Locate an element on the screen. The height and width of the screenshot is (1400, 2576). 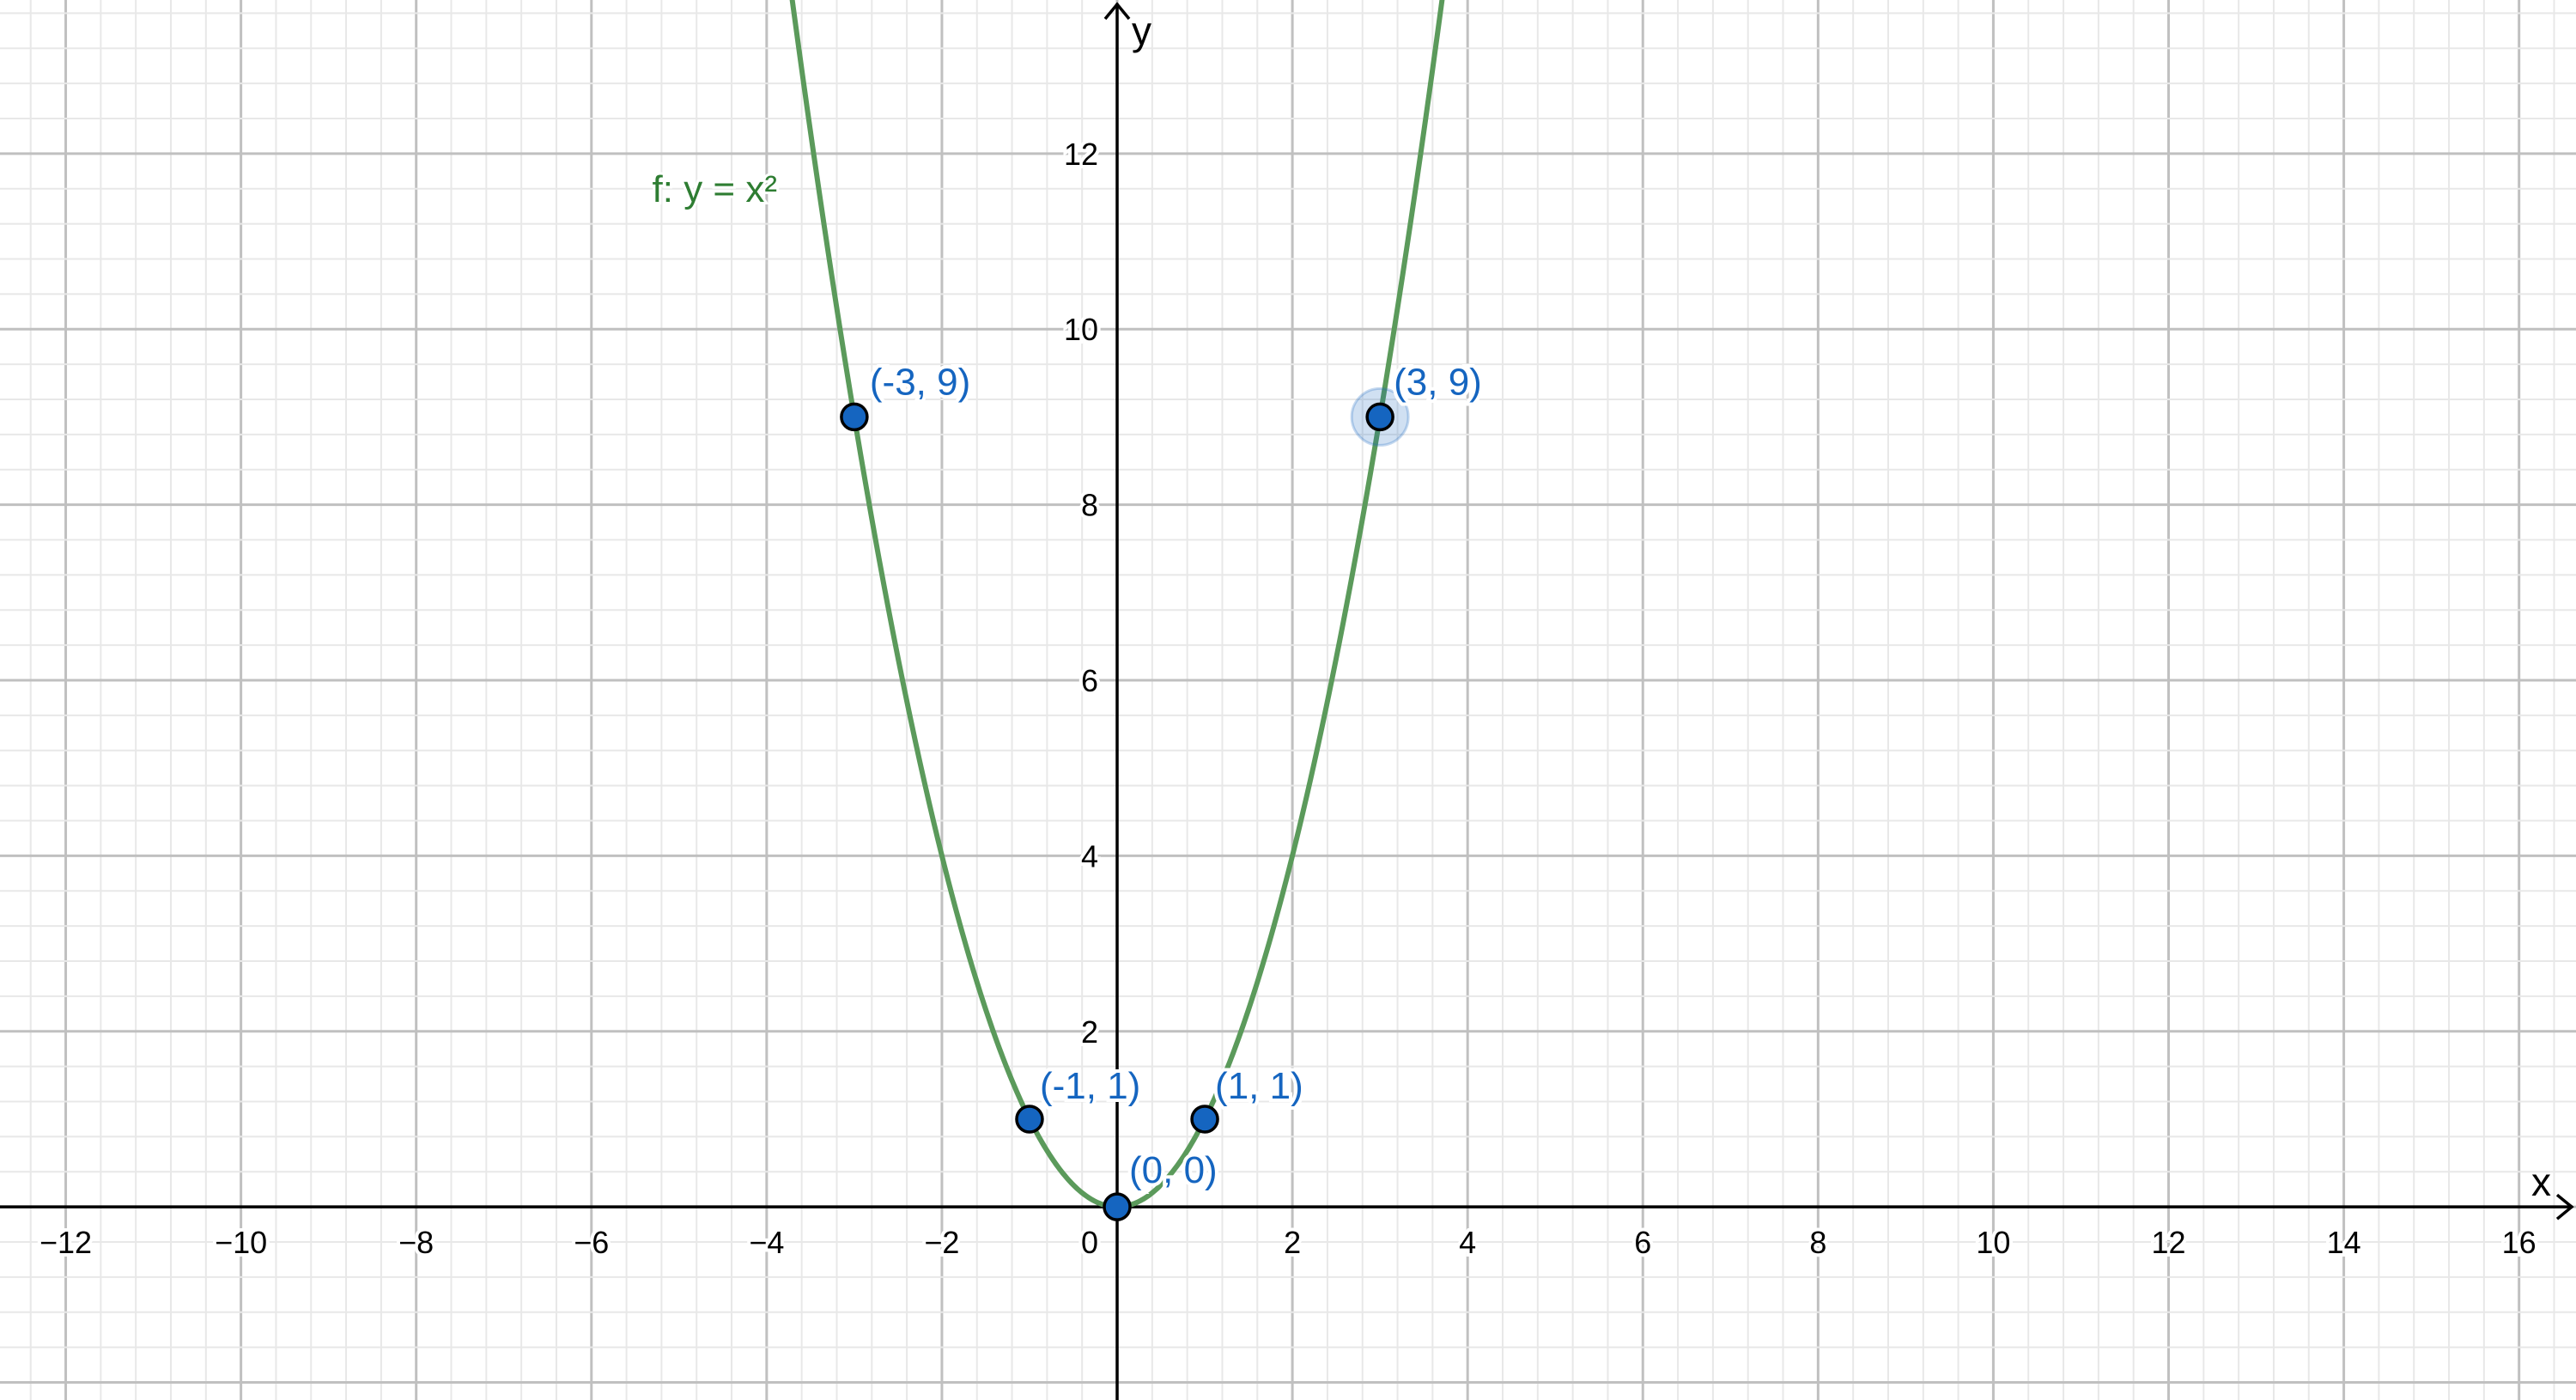
x-tick-label: 14 is located at coordinates (2344, 1242).